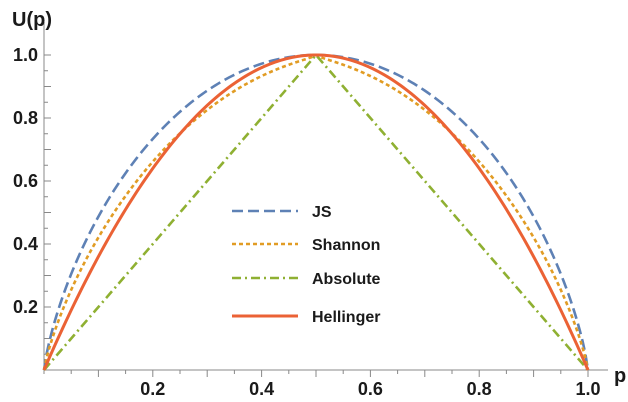 The width and height of the screenshot is (628, 402). I want to click on y-axis-title: U(p), so click(32, 20).